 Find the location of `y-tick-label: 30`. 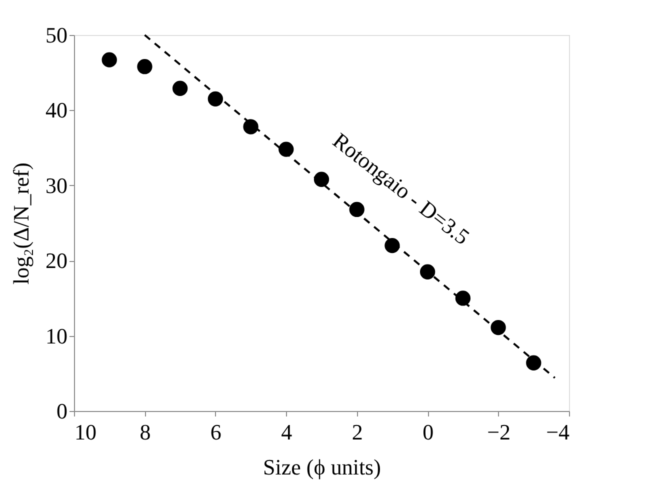

y-tick-label: 30 is located at coordinates (57, 185).